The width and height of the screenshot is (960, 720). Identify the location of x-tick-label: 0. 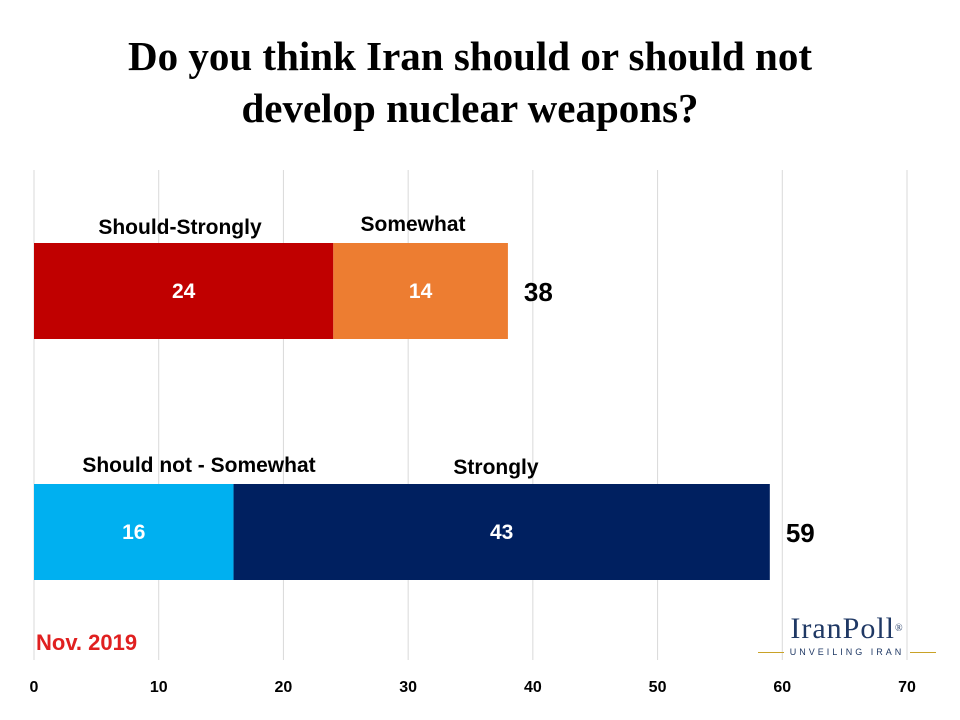
(34, 687).